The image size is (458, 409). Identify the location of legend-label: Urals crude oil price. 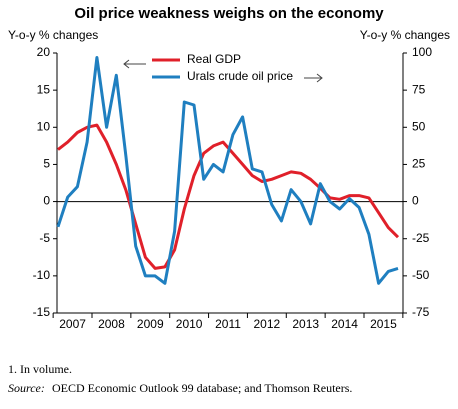
(240, 76).